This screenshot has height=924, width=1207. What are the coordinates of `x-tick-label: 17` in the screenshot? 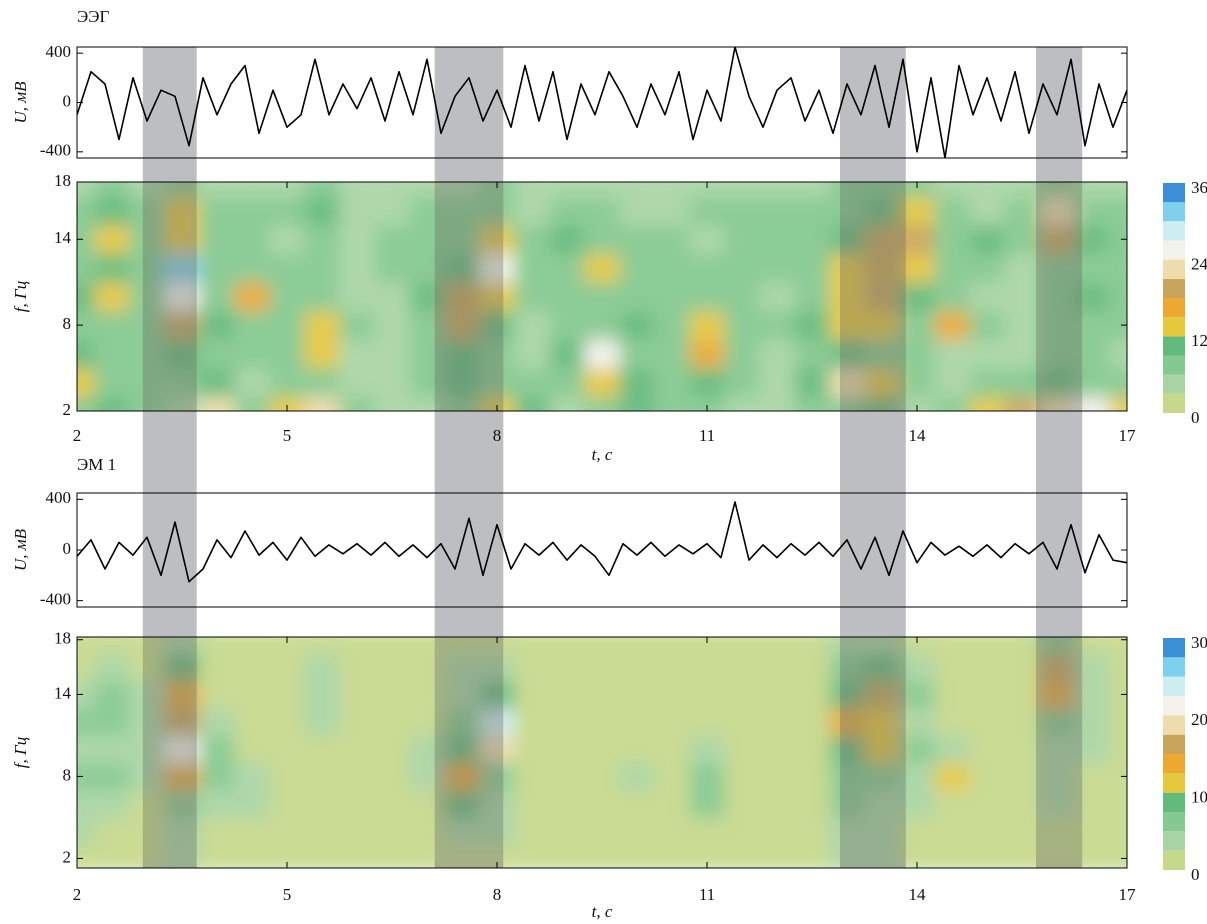 It's located at (1128, 435).